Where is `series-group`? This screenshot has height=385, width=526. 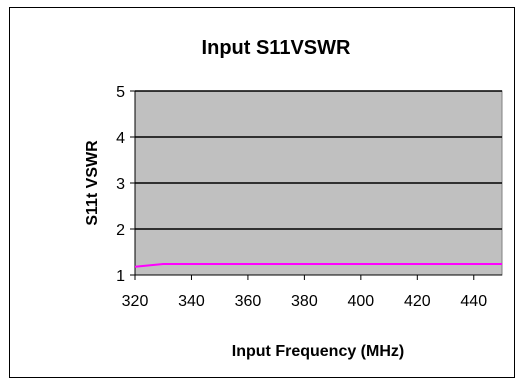 series-group is located at coordinates (318, 265).